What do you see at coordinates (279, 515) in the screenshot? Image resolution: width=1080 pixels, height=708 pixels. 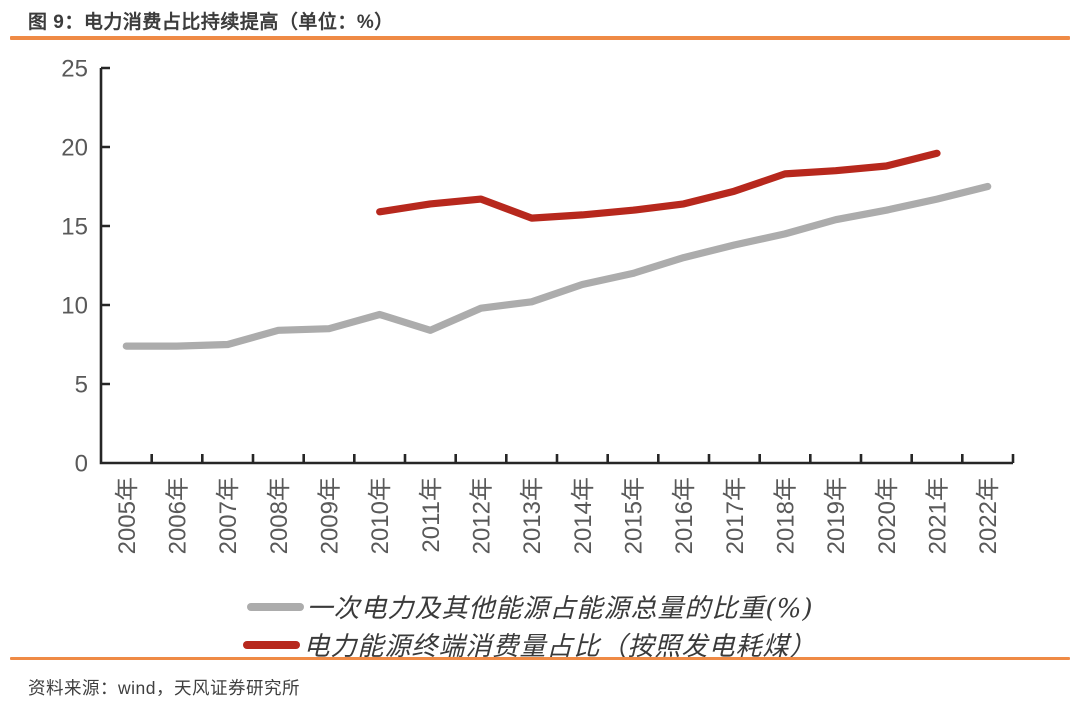 I see `x-tick-label: 2008年` at bounding box center [279, 515].